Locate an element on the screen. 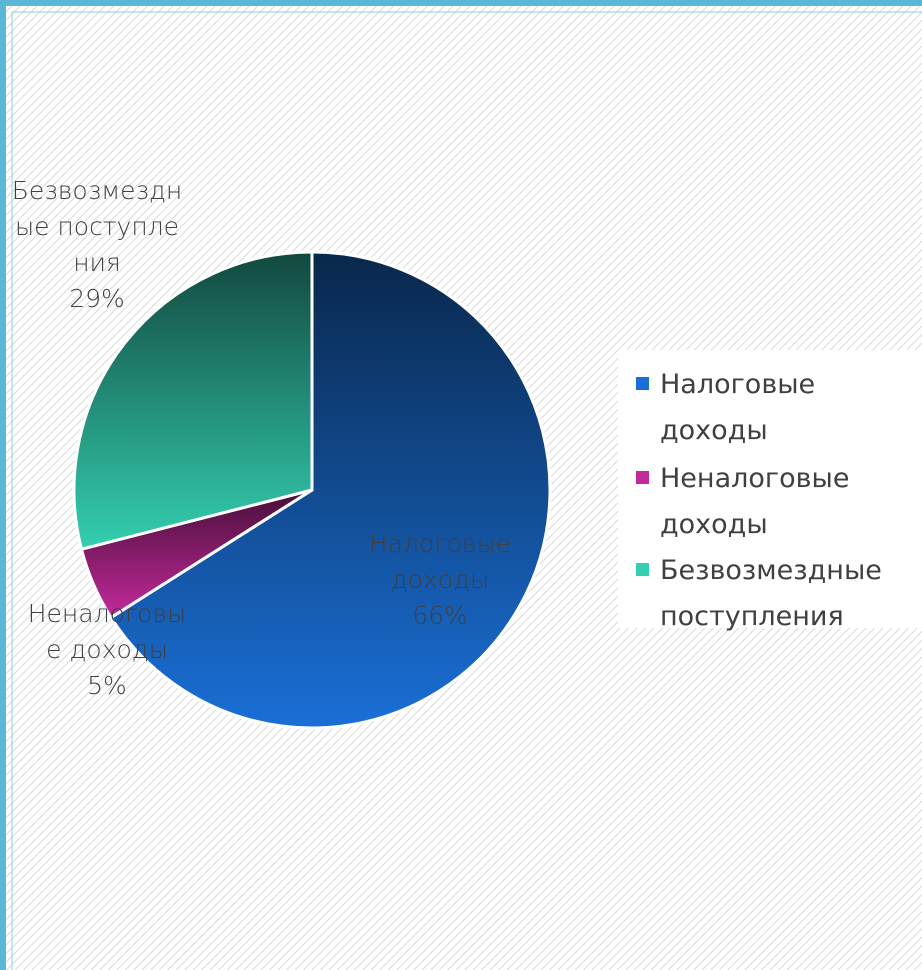  data-label: Безвозмездные поступления 29% is located at coordinates (97, 245).